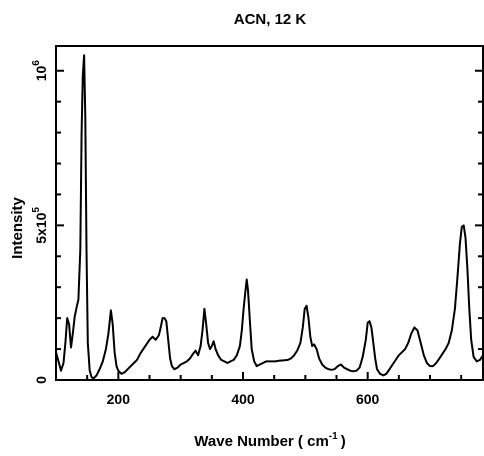 The image size is (484, 456). What do you see at coordinates (368, 399) in the screenshot?
I see `x-tick-label: 600` at bounding box center [368, 399].